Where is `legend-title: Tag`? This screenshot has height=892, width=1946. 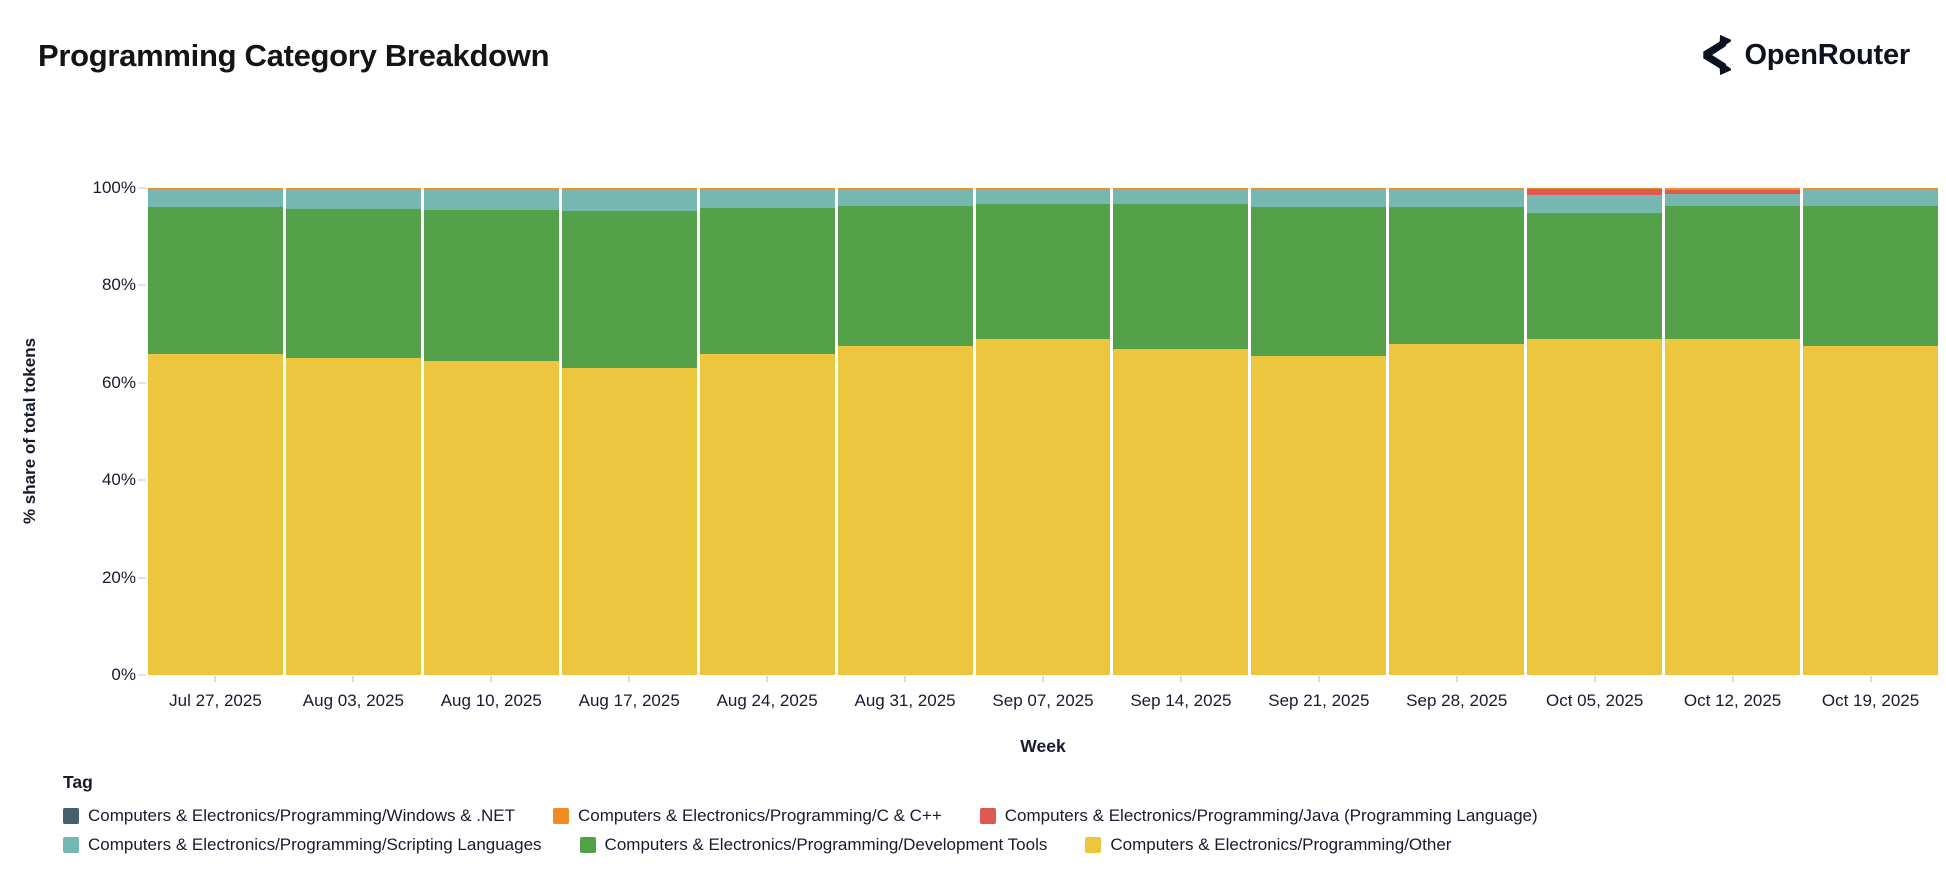 legend-title: Tag is located at coordinates (78, 782).